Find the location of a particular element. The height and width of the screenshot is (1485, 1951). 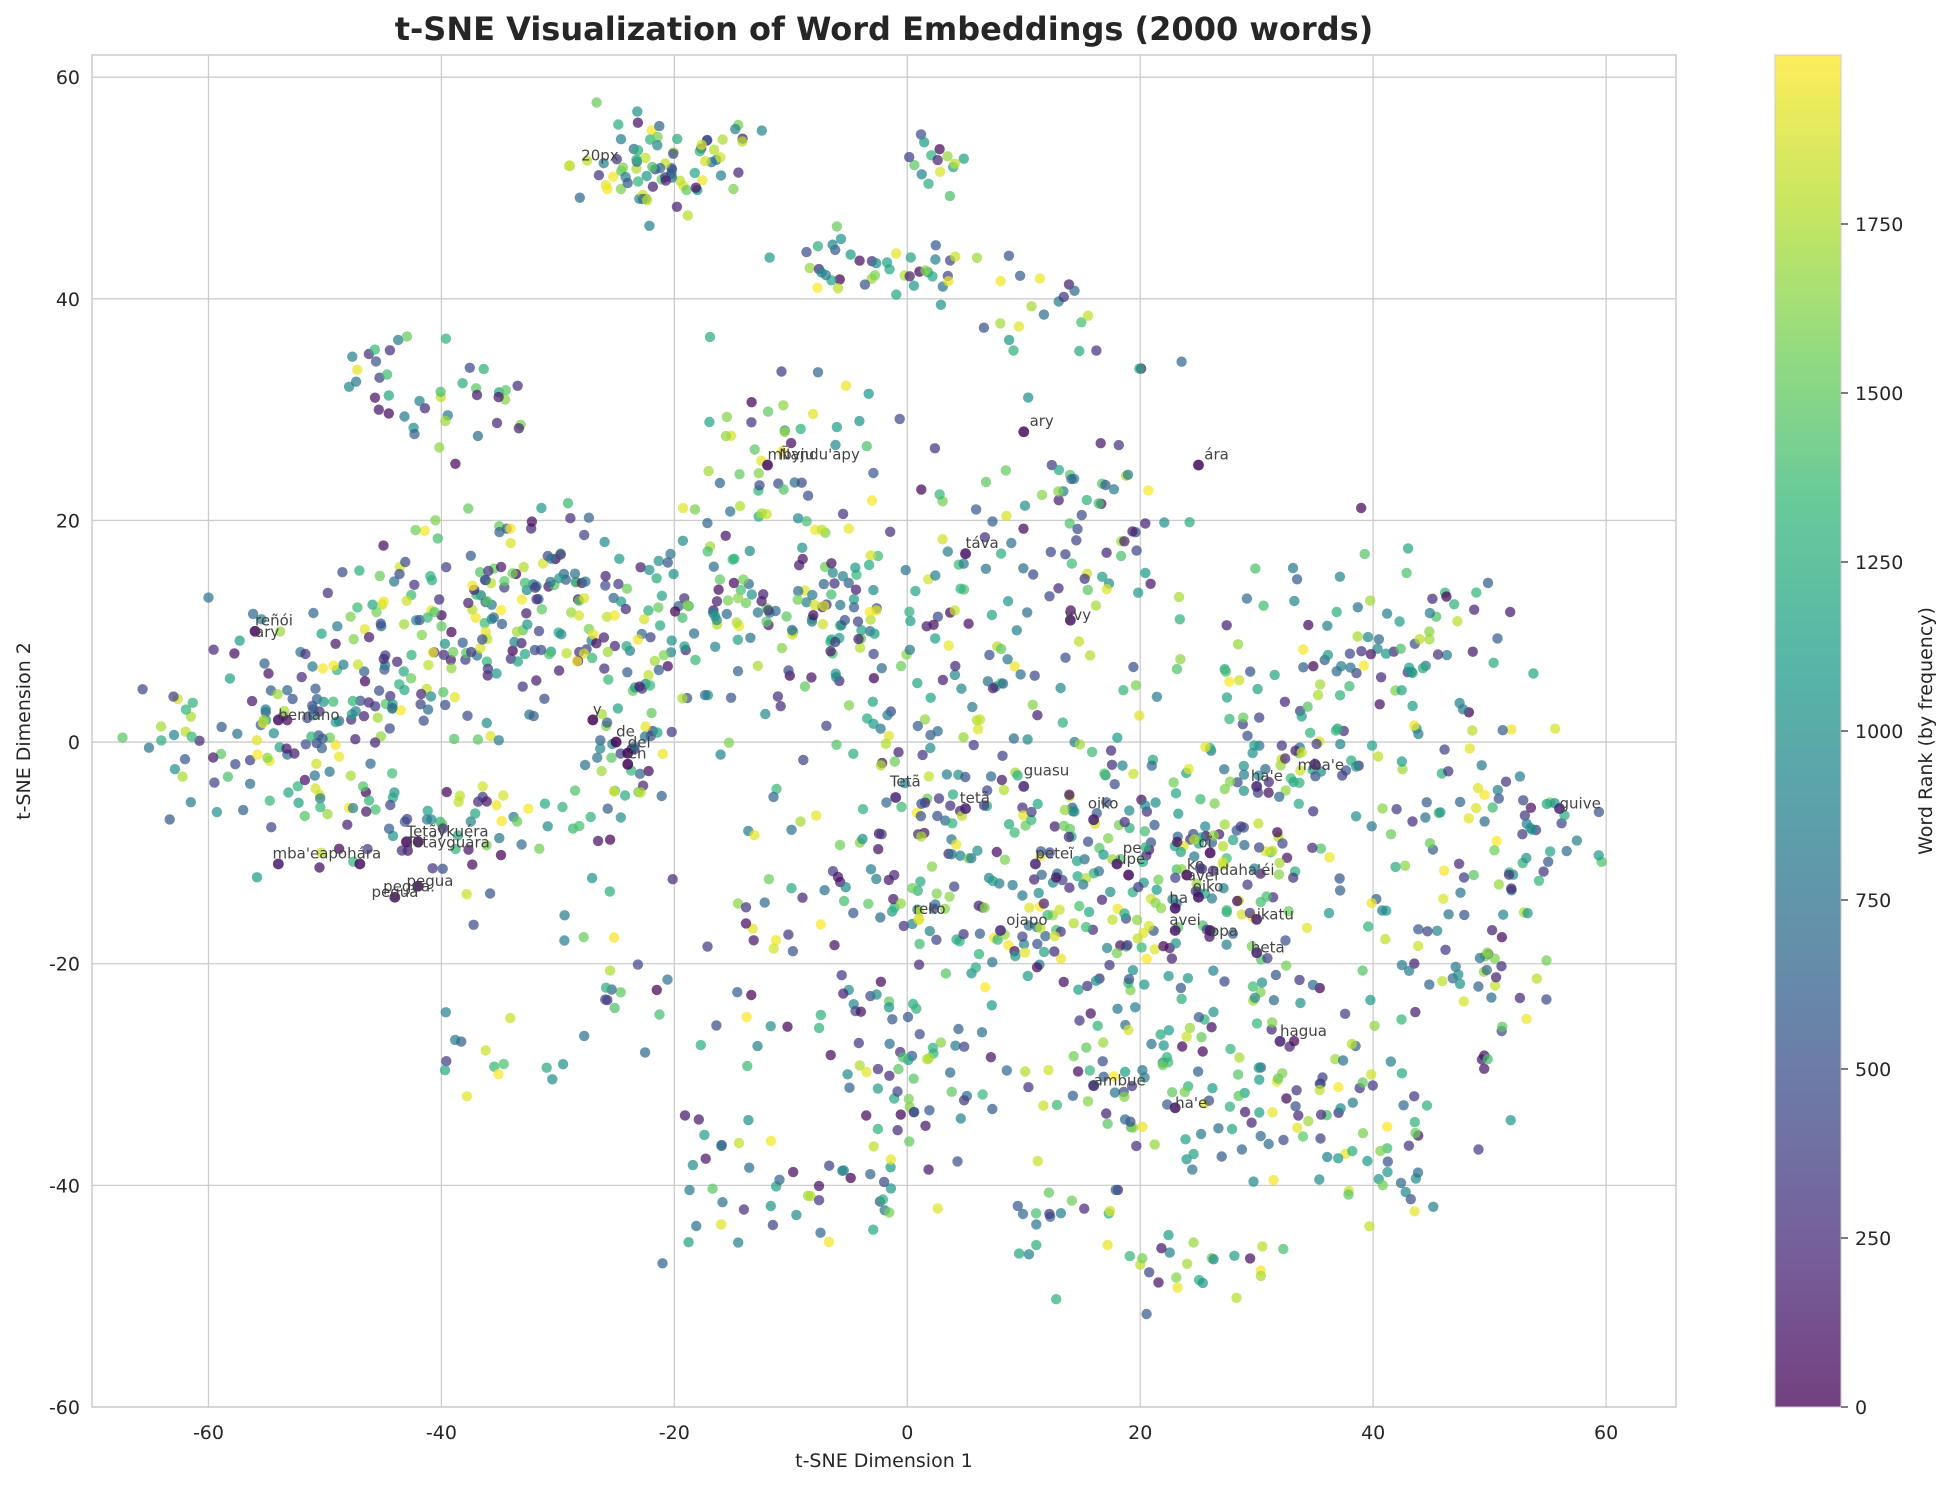

word-label: reko is located at coordinates (929, 909).